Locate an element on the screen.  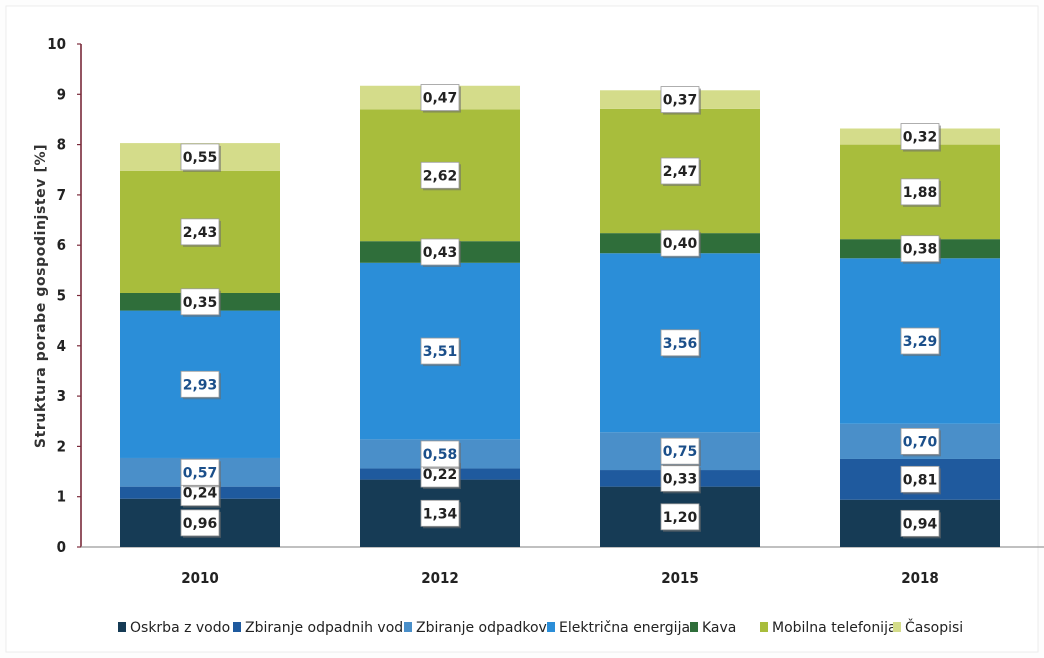
data-label: 0,32 is located at coordinates (920, 138).